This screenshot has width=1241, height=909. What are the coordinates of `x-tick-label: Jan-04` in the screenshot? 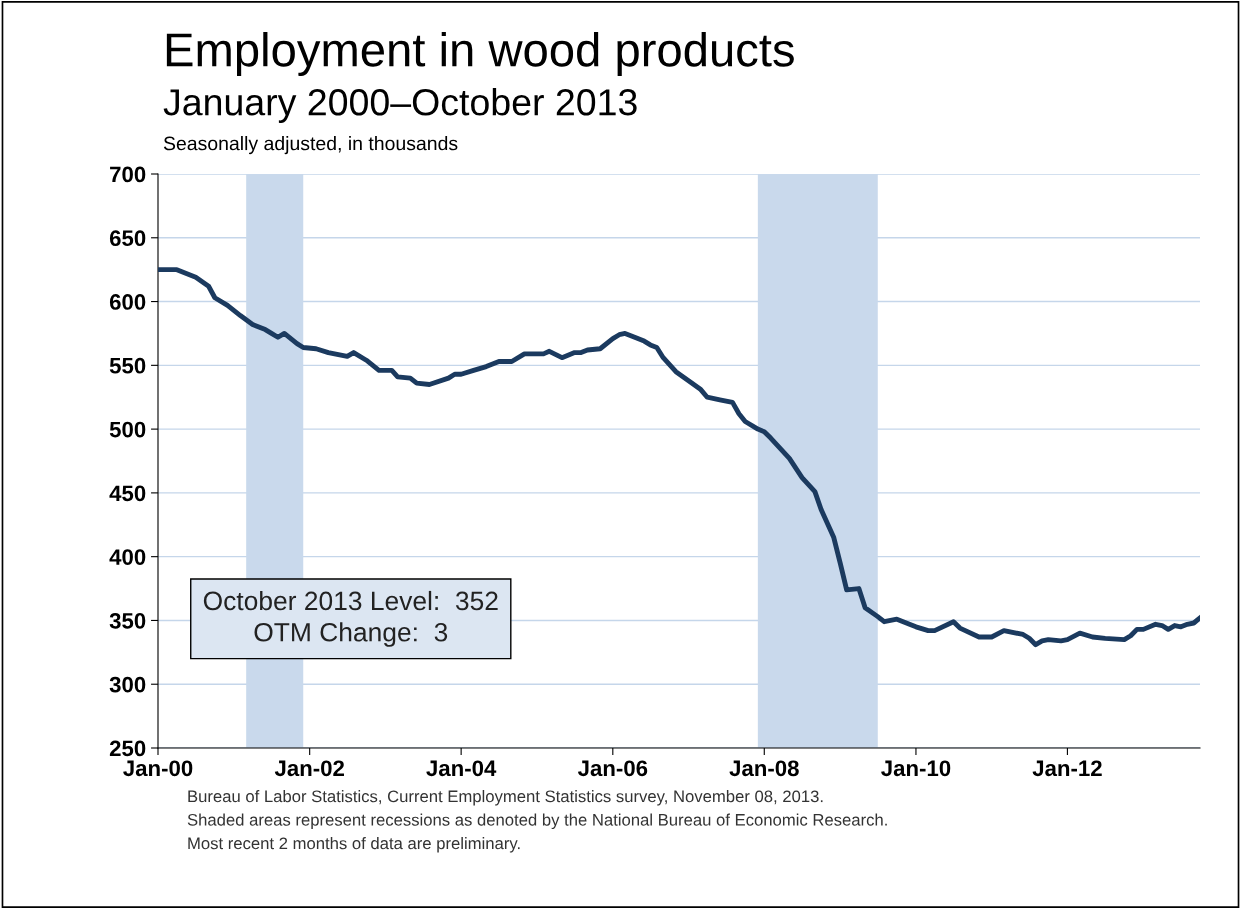 It's located at (461, 768).